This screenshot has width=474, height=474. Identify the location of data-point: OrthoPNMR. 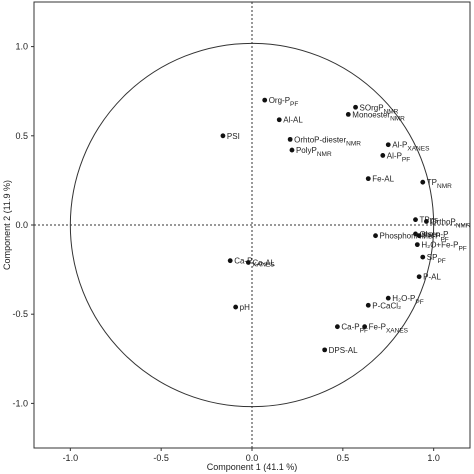
(447, 223).